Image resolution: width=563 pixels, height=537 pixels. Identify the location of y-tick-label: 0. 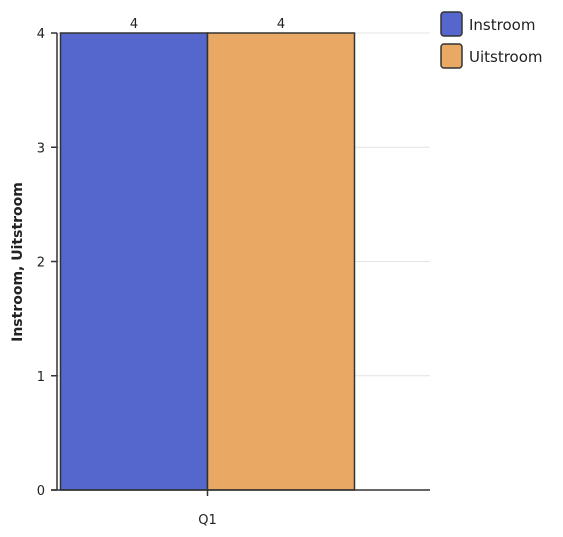
(41, 491).